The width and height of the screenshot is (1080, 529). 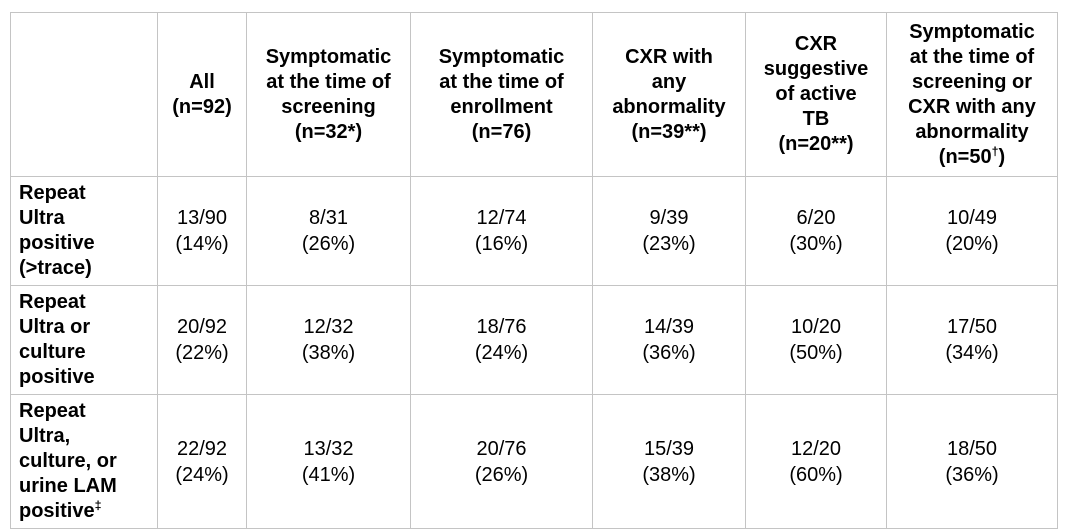 What do you see at coordinates (202, 448) in the screenshot?
I see `cell-fraction: 22/92` at bounding box center [202, 448].